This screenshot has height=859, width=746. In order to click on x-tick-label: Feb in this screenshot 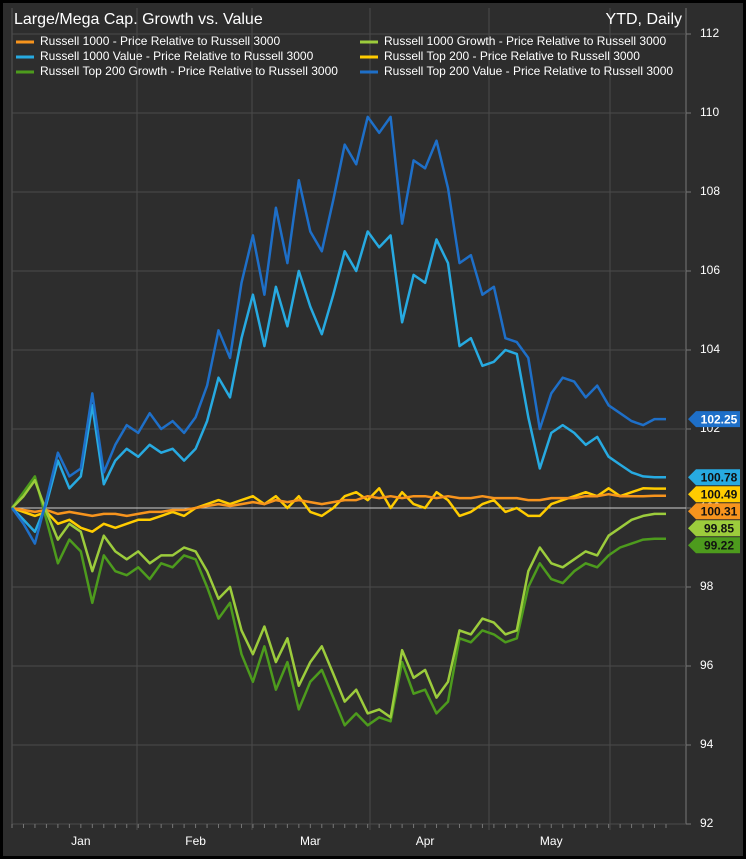, I will do `click(195, 841)`.